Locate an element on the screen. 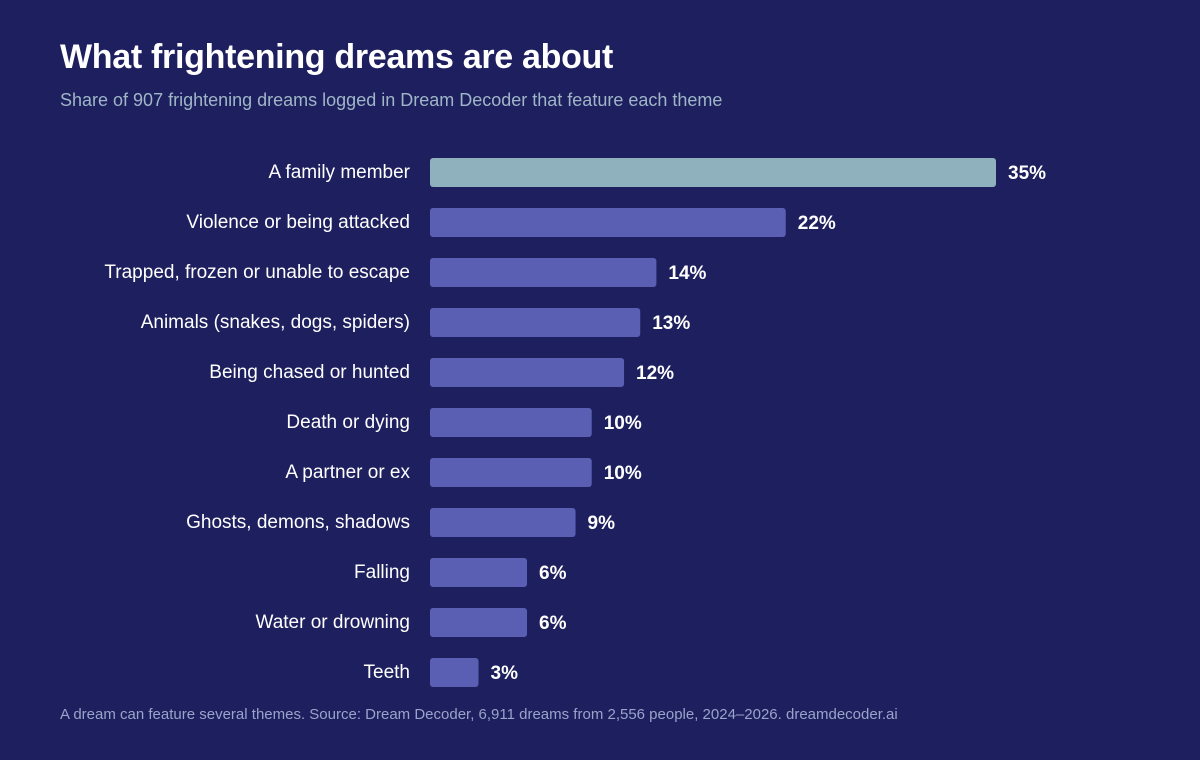  value-label: 14% is located at coordinates (687, 273).